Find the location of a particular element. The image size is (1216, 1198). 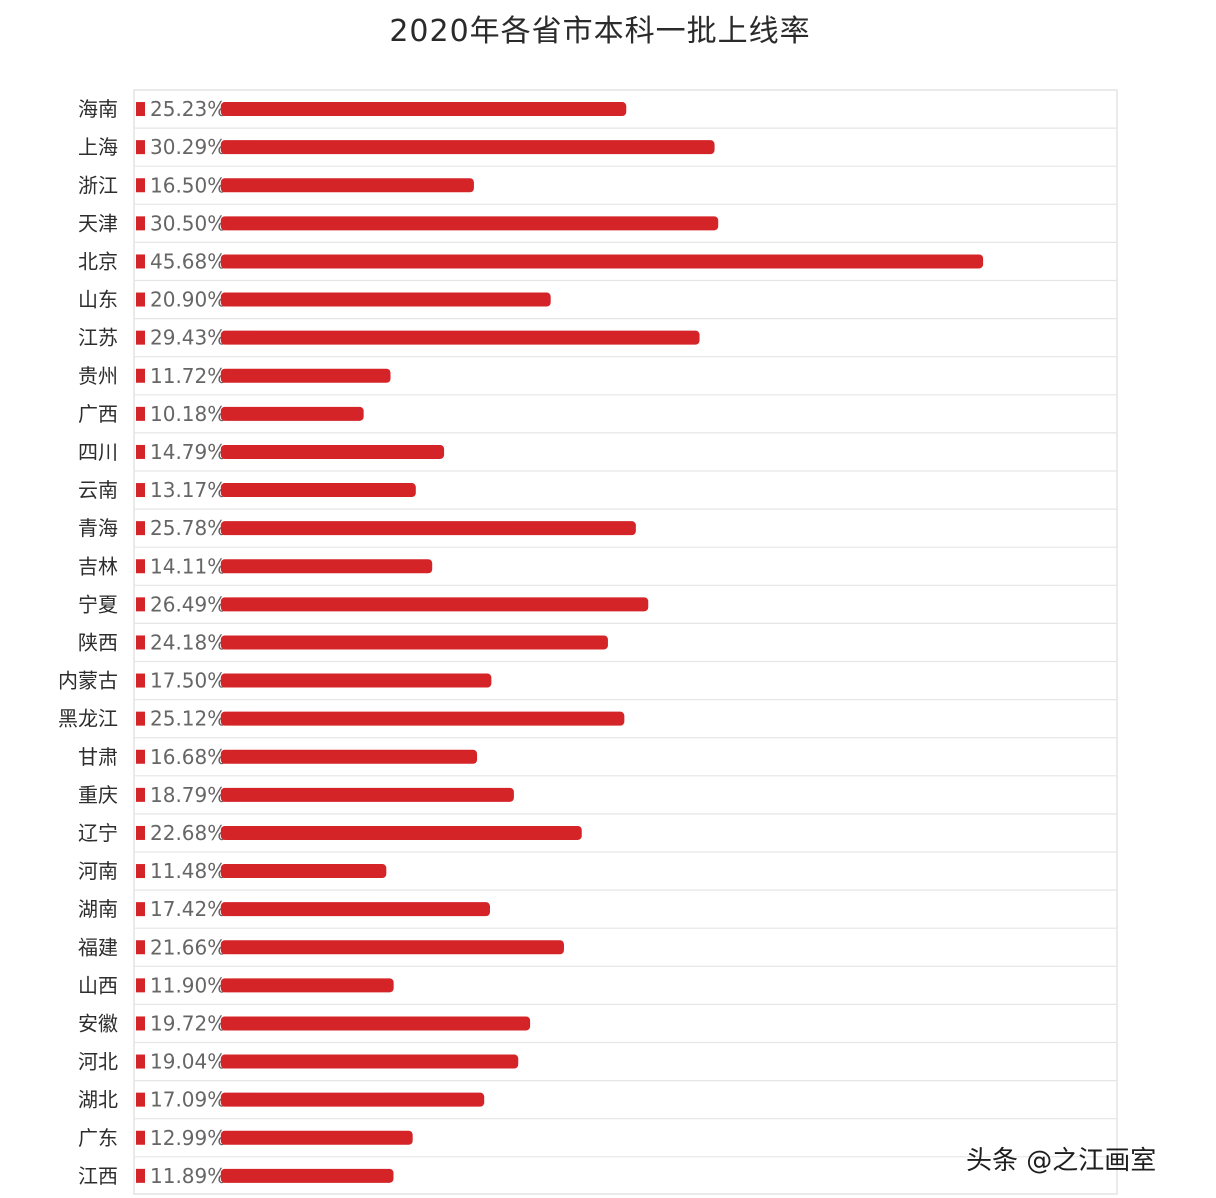

category-label: 贵州 is located at coordinates (98, 376).